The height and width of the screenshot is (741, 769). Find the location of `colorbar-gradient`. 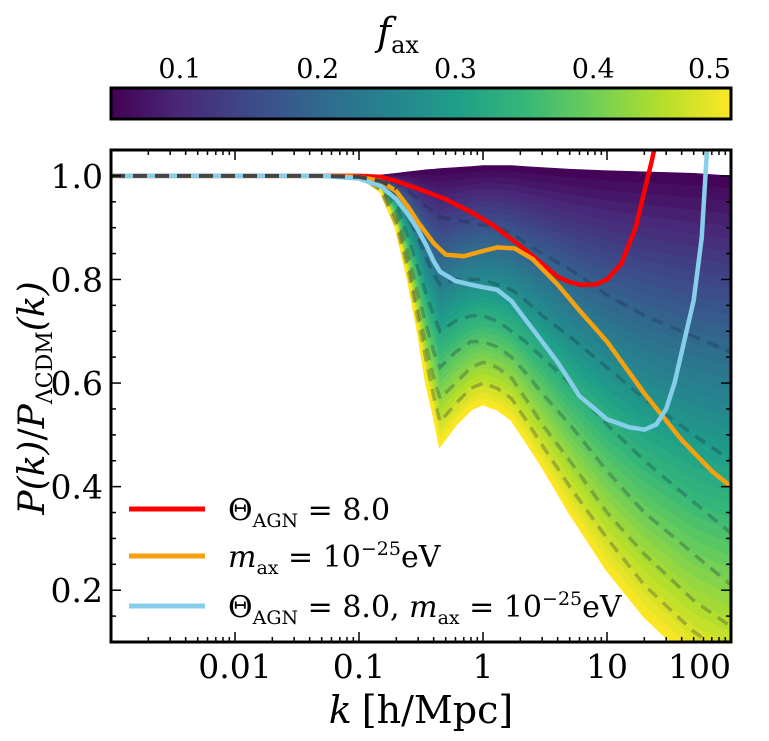

colorbar-gradient is located at coordinates (421, 103).